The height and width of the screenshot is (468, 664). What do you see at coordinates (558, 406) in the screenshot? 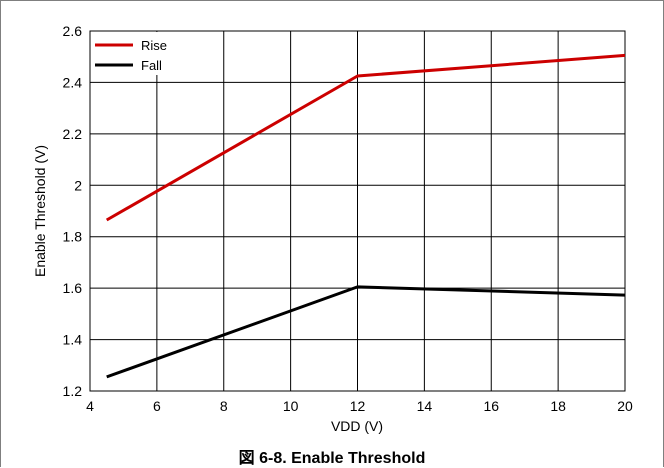
I see `x-tick-label: 18` at bounding box center [558, 406].